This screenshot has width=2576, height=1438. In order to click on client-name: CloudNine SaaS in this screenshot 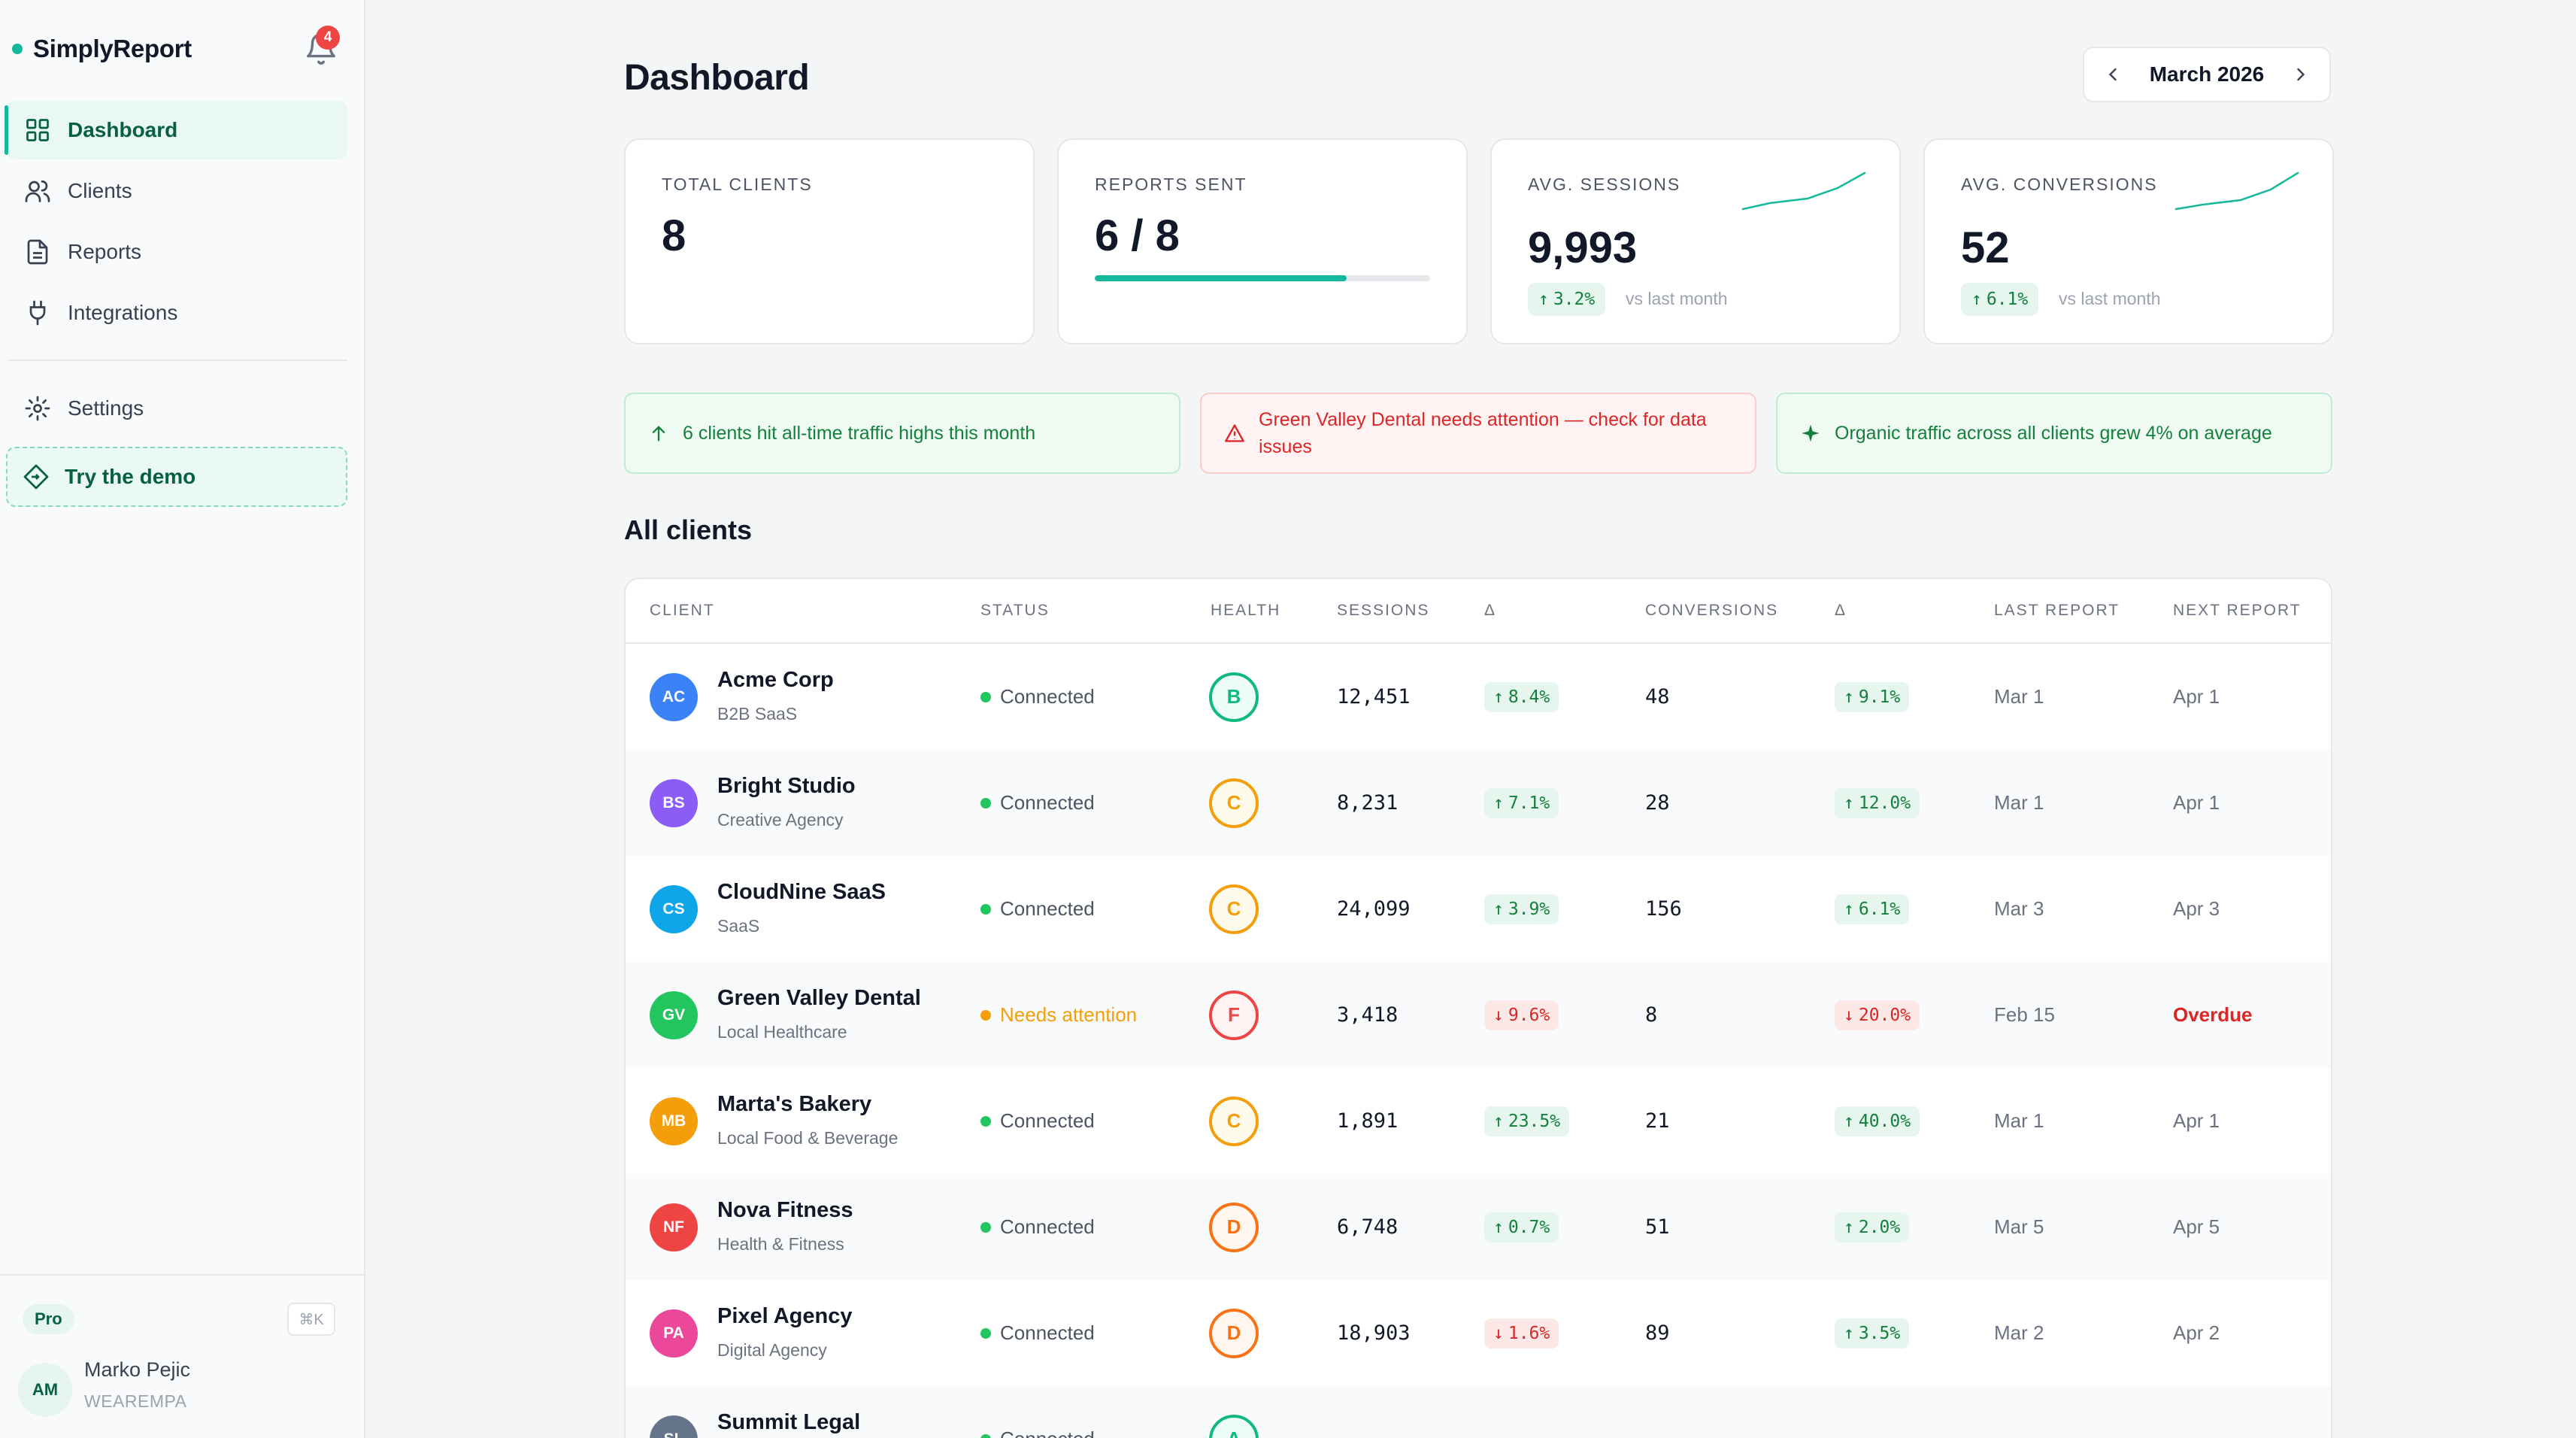, I will do `click(801, 892)`.